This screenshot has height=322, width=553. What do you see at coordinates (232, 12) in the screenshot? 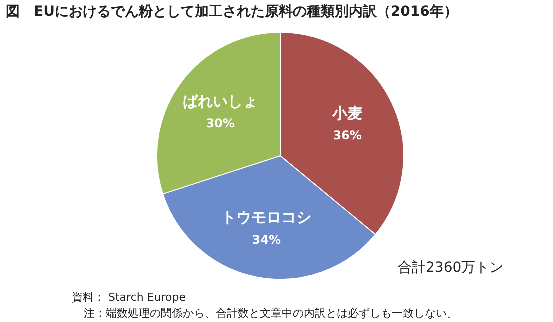
I see `chart-title: 図 EUにおけるでん粉として加工された原料の種類別内訳（2016年）` at bounding box center [232, 12].